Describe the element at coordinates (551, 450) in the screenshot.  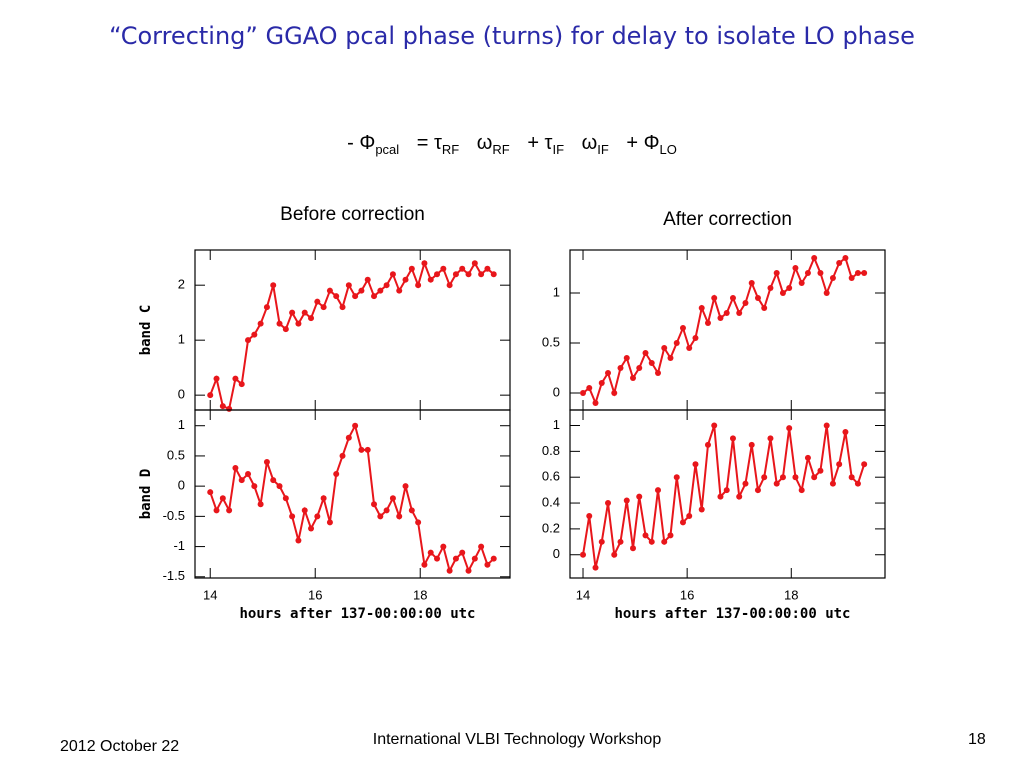
I see `y-tick-label: 0.8` at that location.